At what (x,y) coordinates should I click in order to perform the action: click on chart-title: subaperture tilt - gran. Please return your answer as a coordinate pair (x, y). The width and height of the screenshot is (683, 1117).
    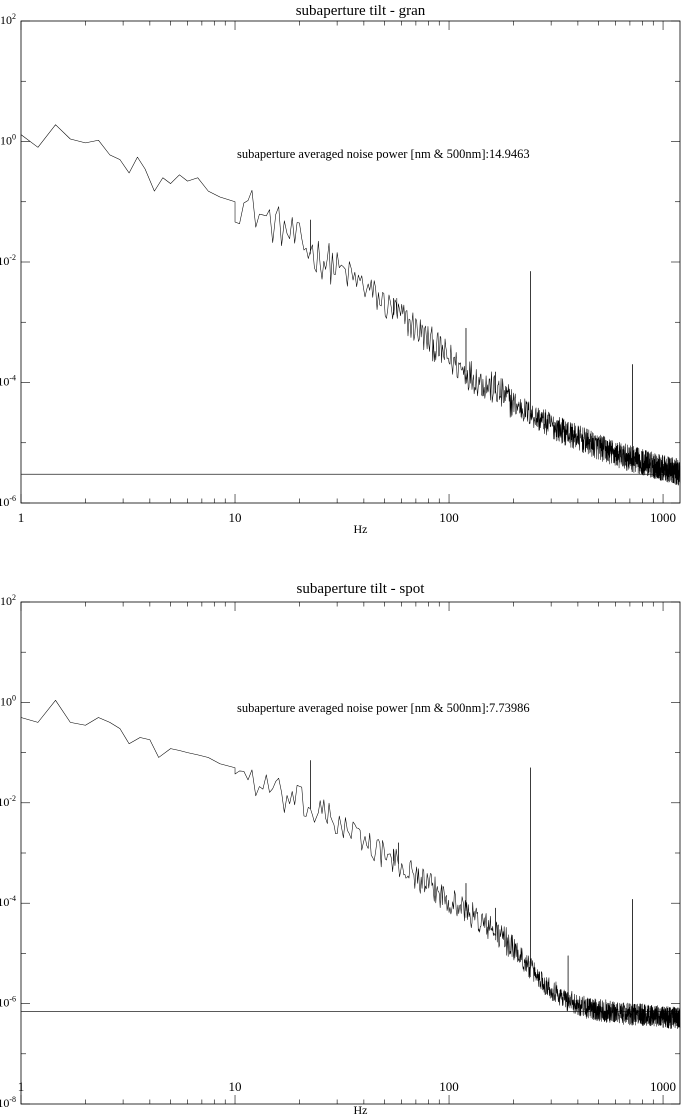
    Looking at the image, I should click on (361, 11).